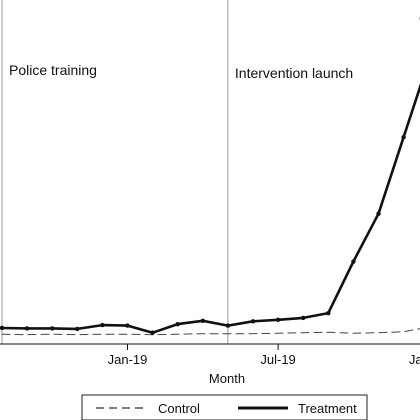 The height and width of the screenshot is (420, 420). I want to click on x-tick-label: Jul-19, so click(277, 359).